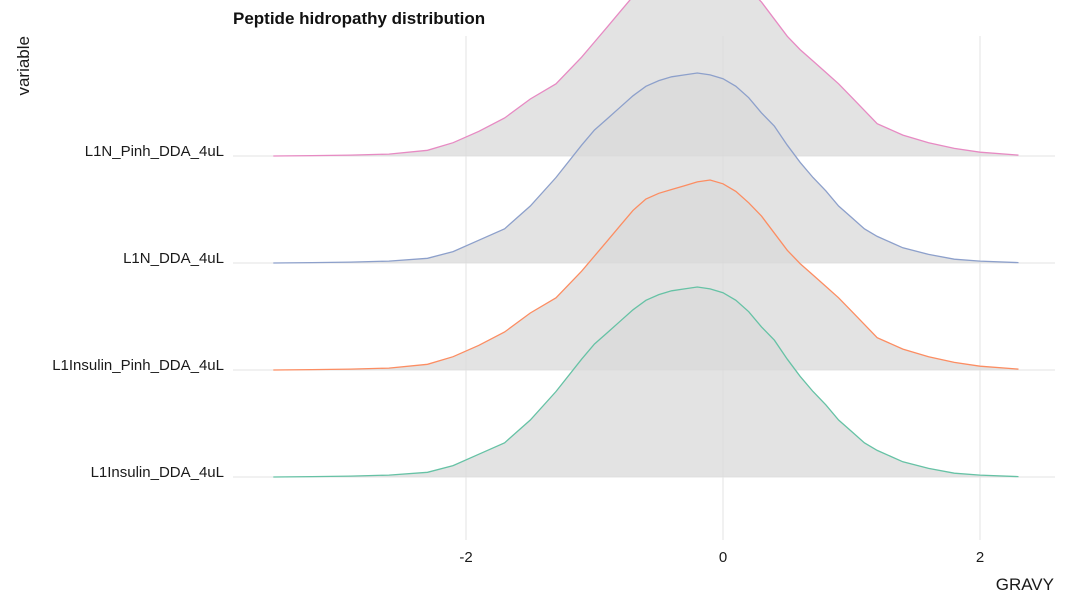  I want to click on row-label: L1N_DDA_4uL, so click(173, 258).